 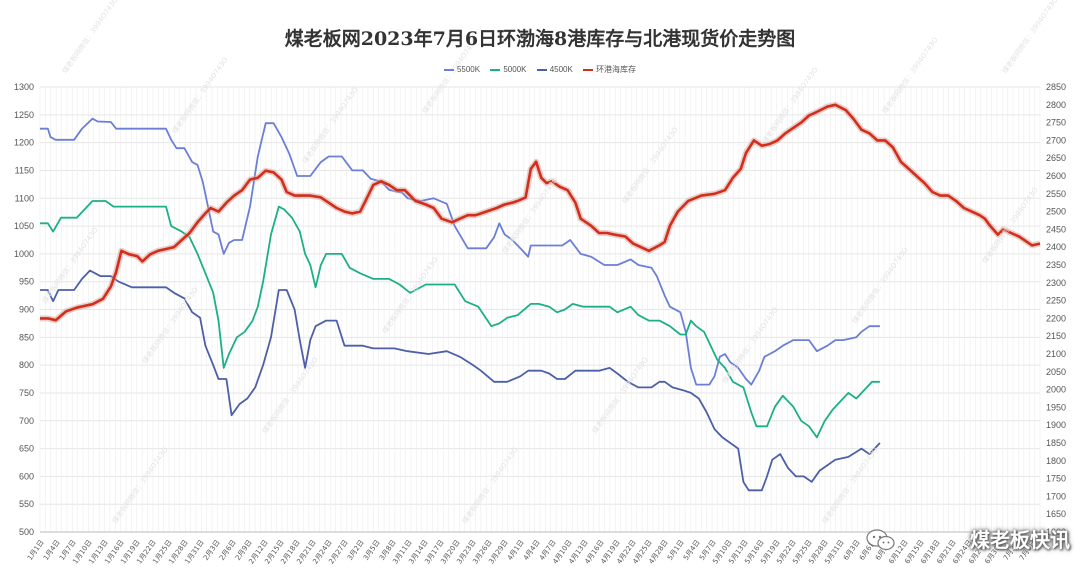 I want to click on right-tick-label: 2700, so click(x=1056, y=140).